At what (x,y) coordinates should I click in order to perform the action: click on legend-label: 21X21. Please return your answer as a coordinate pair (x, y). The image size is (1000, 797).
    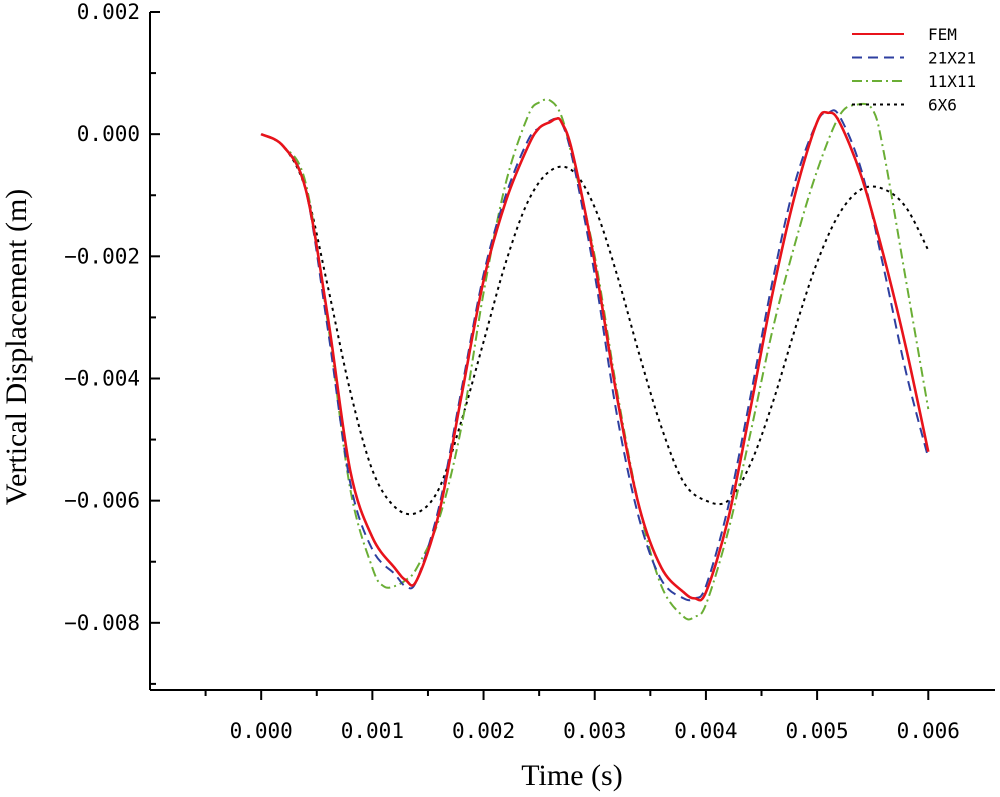
    Looking at the image, I should click on (952, 58).